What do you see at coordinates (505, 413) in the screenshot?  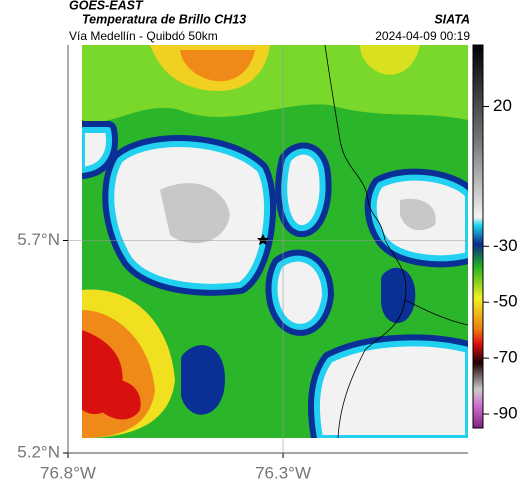 I see `colorbar-tick-label: -90` at bounding box center [505, 413].